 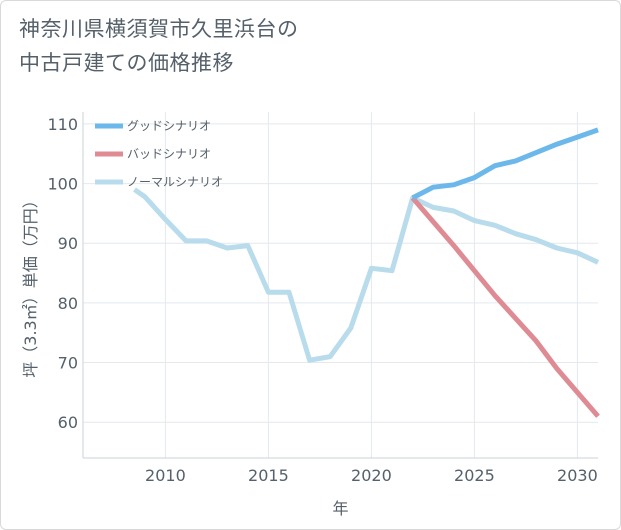 I want to click on legend-label-0: グッドシナリオ, so click(x=169, y=126).